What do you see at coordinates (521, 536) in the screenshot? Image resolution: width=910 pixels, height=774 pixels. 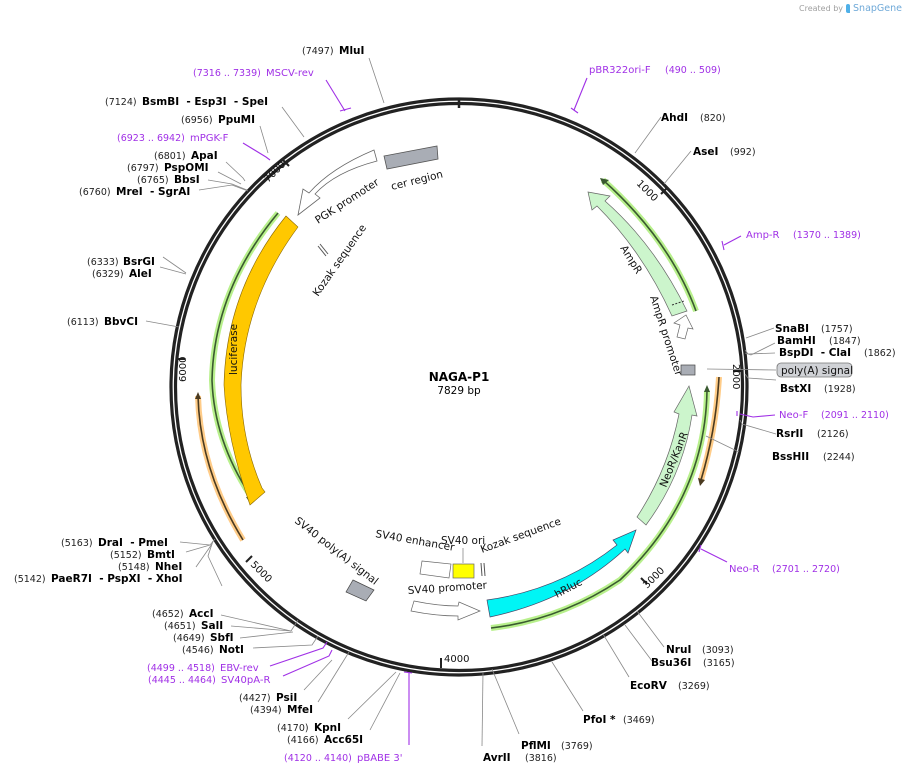 I see `kozak-2-label: Kozak sequence` at bounding box center [521, 536].